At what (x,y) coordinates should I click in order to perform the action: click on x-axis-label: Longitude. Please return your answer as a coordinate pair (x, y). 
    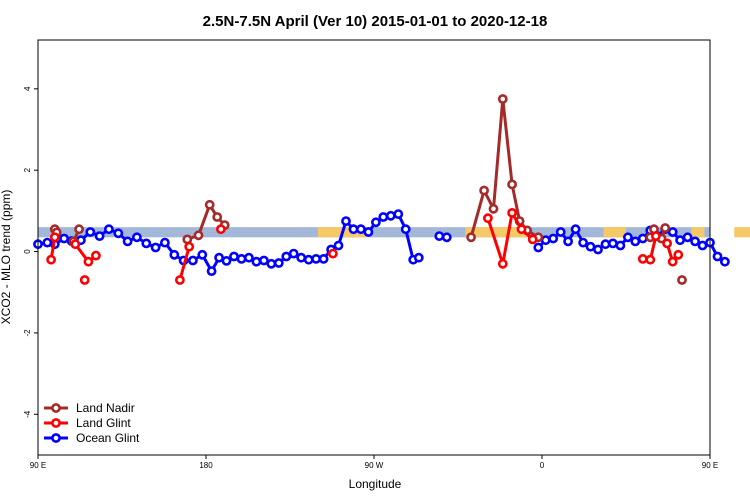
    Looking at the image, I should click on (375, 484).